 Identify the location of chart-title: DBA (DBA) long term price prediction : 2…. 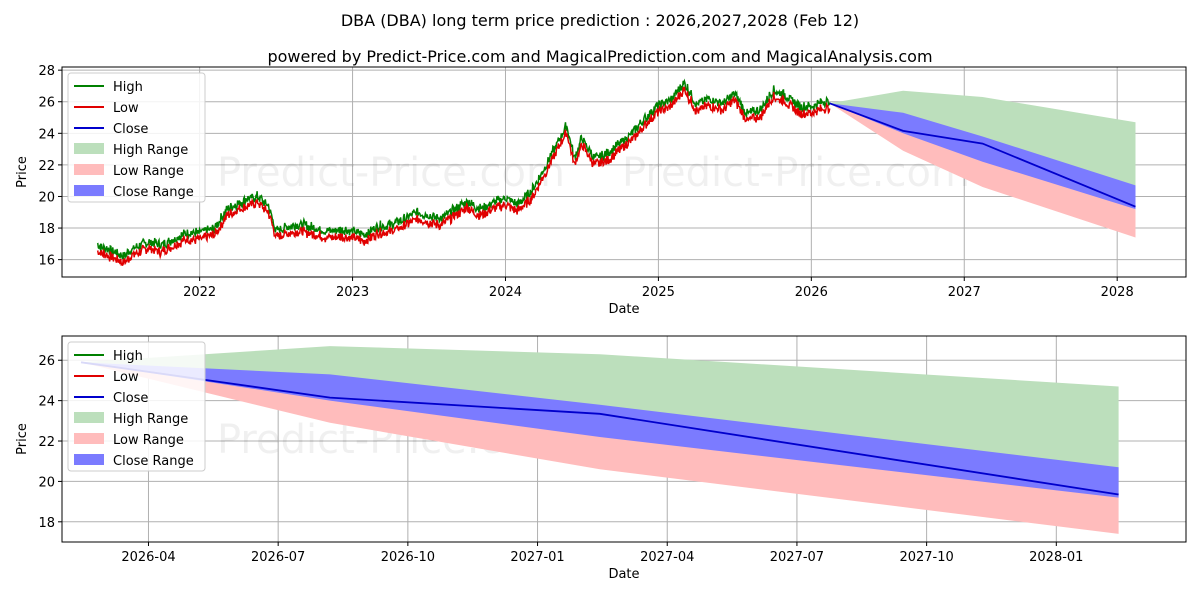
(600, 20).